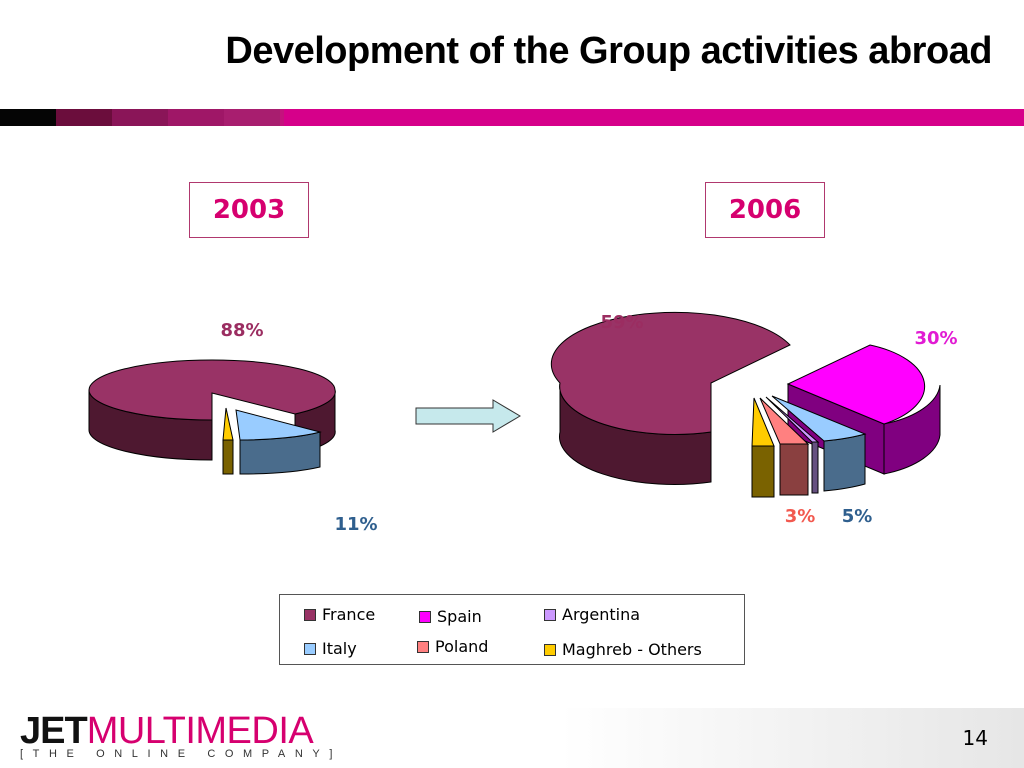 Image resolution: width=1024 pixels, height=768 pixels. Describe the element at coordinates (763, 471) in the screenshot. I see `slice-2006-maghreb-side` at that location.